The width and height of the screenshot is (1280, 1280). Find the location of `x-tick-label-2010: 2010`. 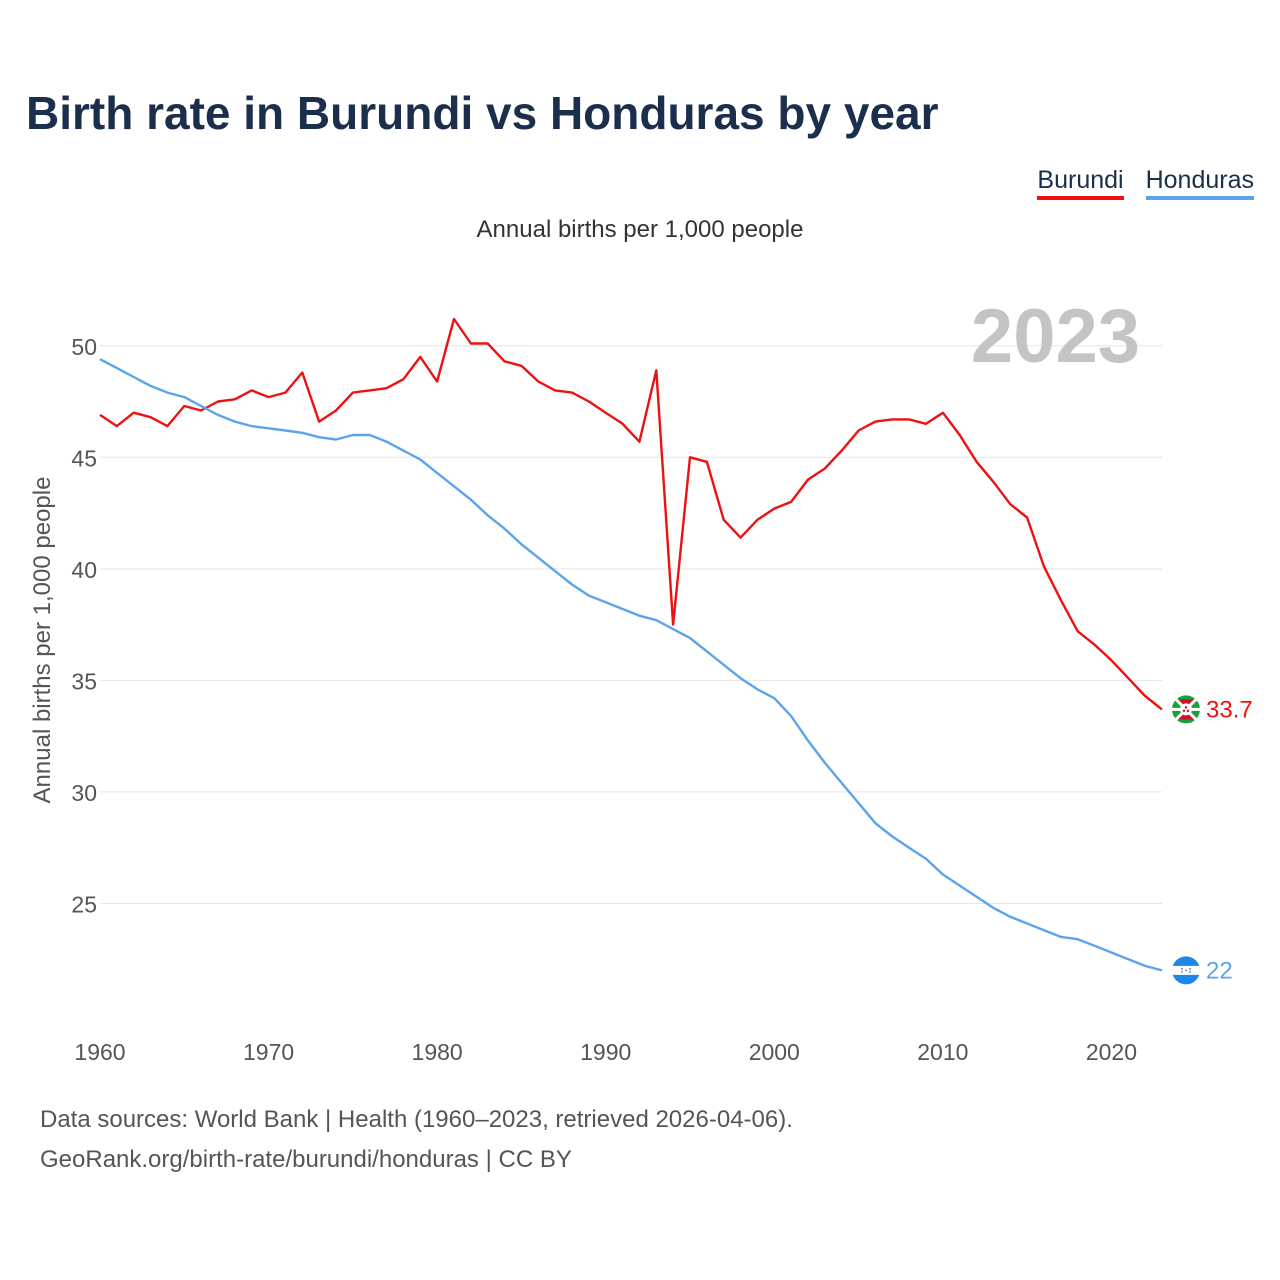

x-tick-label-2010: 2010 is located at coordinates (942, 1052).